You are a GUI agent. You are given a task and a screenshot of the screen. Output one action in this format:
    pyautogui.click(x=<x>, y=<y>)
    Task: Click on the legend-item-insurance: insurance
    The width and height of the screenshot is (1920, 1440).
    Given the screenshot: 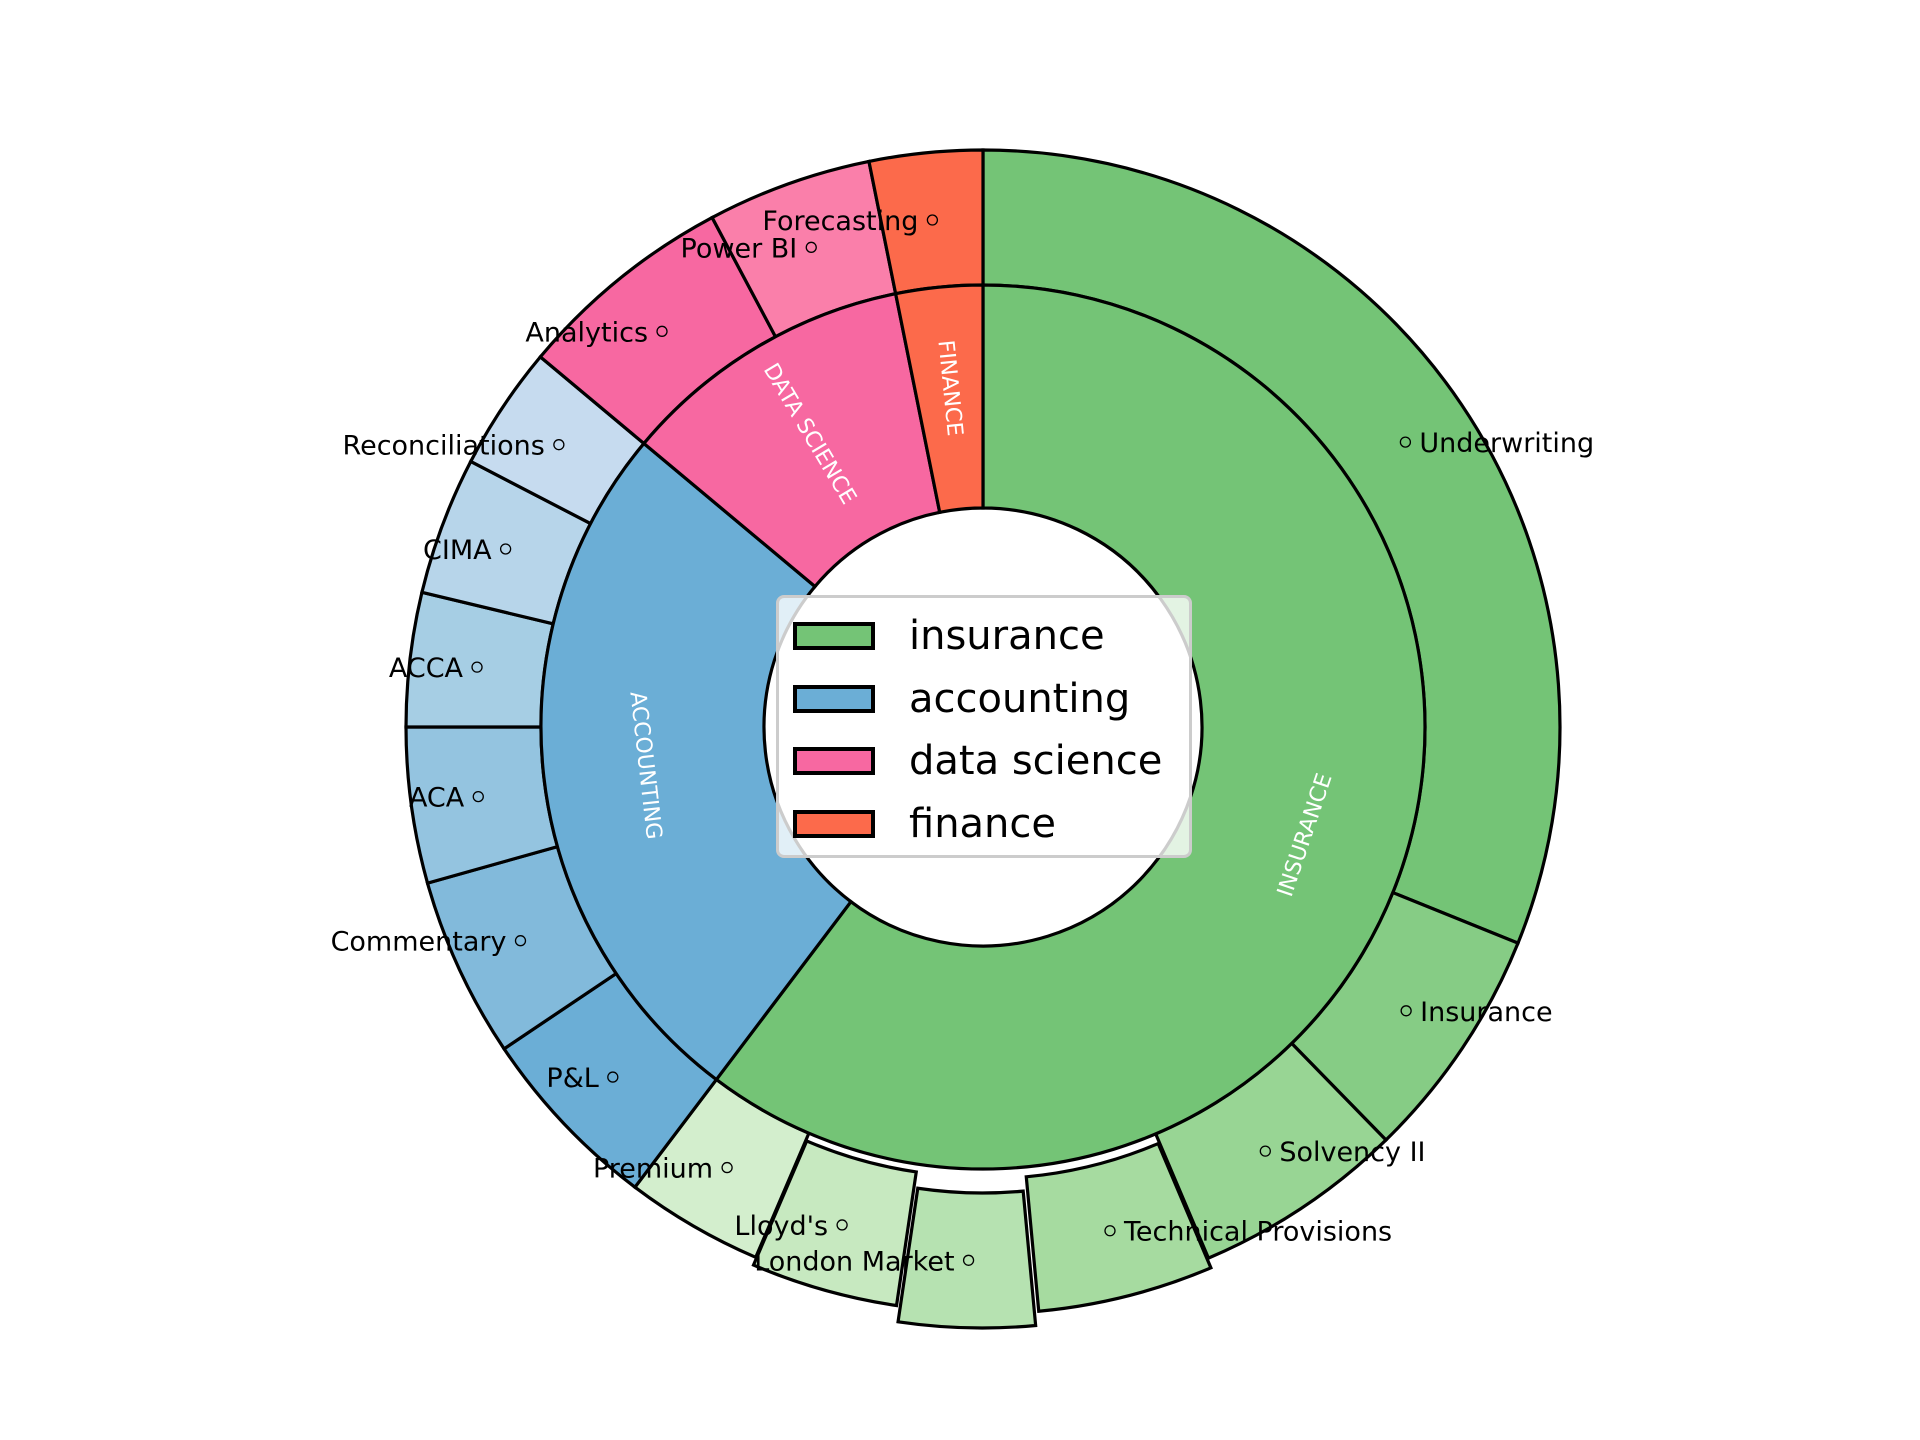 What is the action you would take?
    pyautogui.click(x=949, y=636)
    